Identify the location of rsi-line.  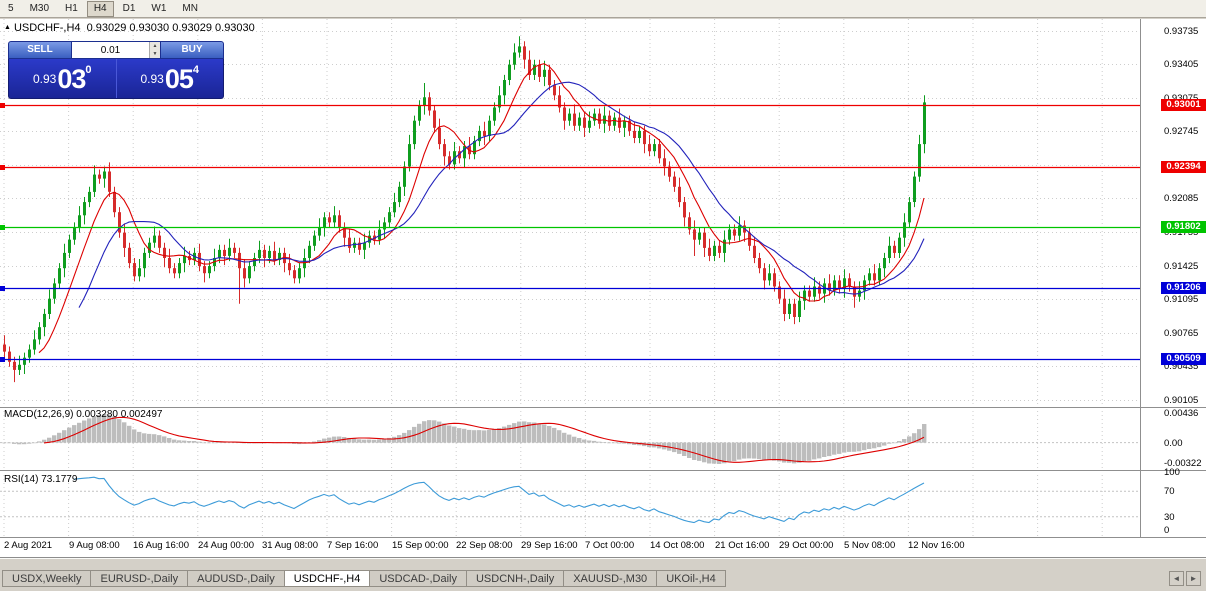
(499, 500).